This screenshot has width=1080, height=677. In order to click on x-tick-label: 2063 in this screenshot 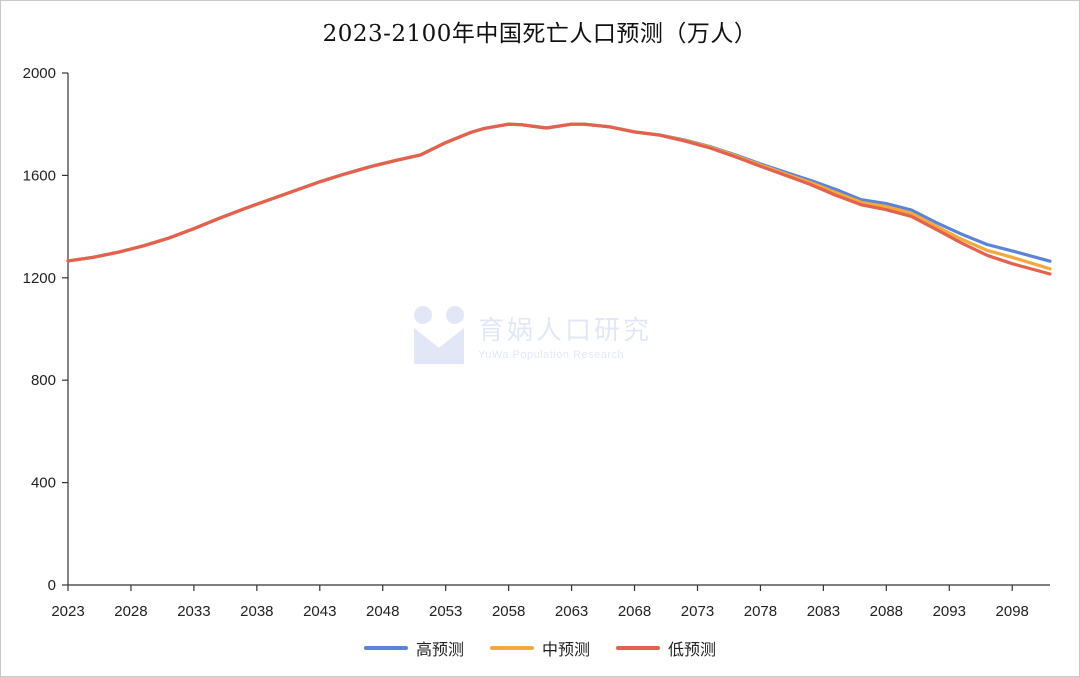, I will do `click(571, 611)`.